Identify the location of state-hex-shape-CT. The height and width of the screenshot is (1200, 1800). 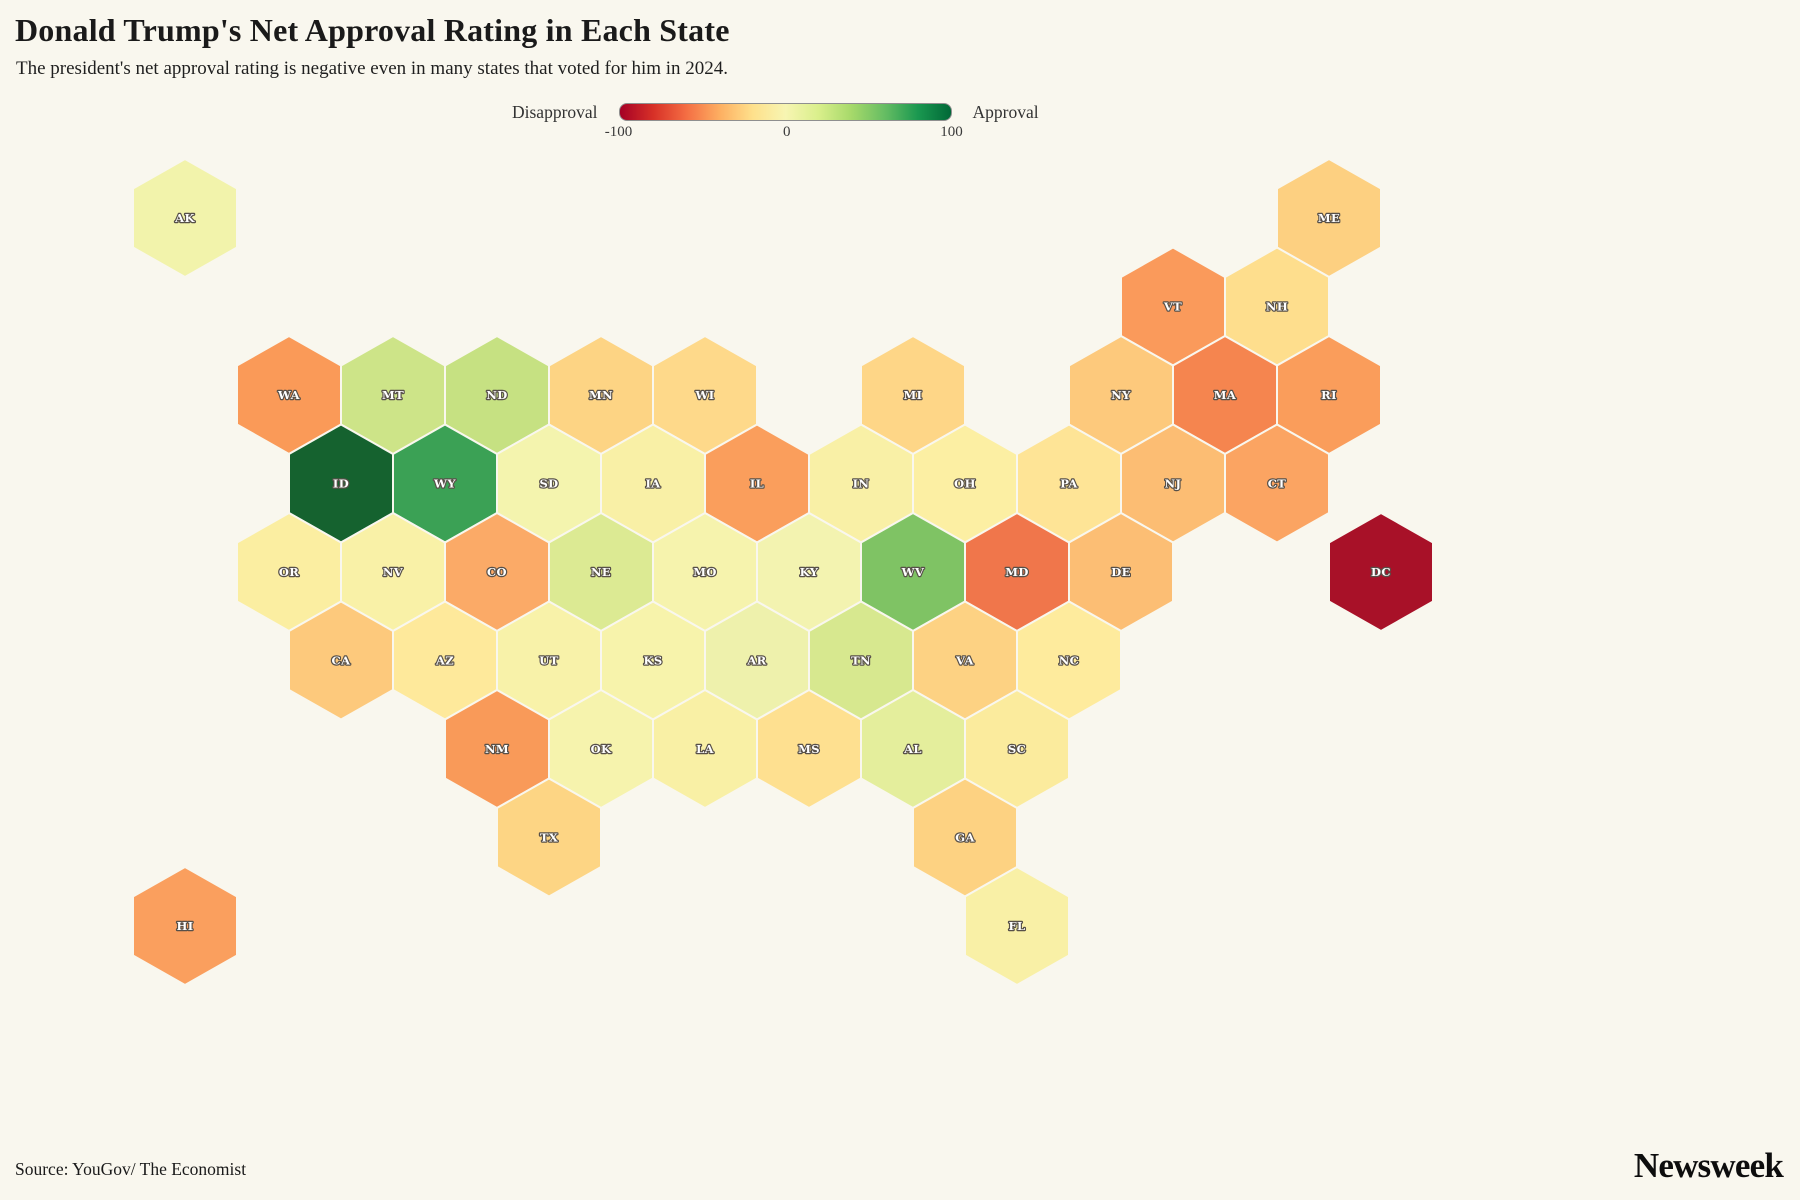
(1277, 483).